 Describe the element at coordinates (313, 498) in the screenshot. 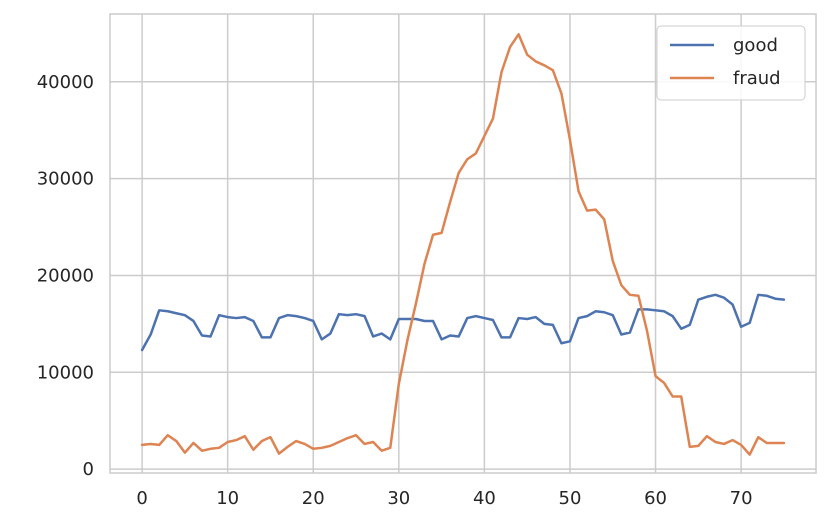

I see `x-tick-label: 20` at that location.